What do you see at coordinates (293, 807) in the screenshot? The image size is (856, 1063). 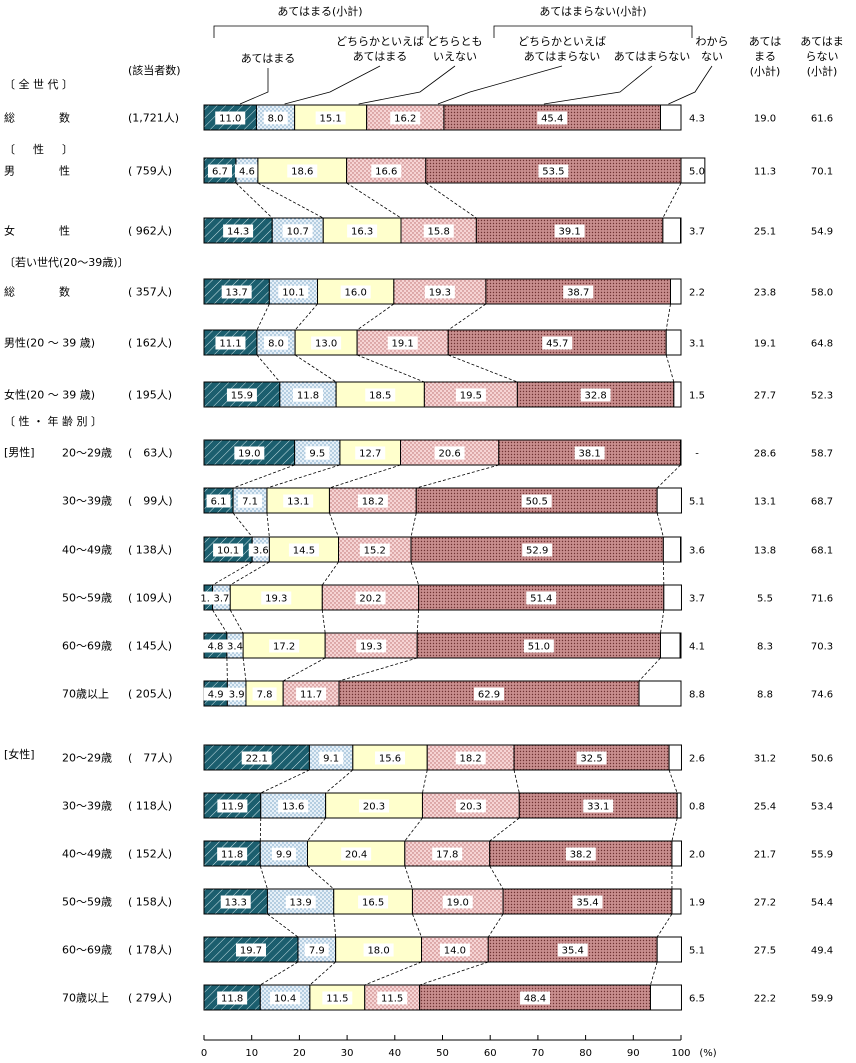 I see `value-label: 13.6` at bounding box center [293, 807].